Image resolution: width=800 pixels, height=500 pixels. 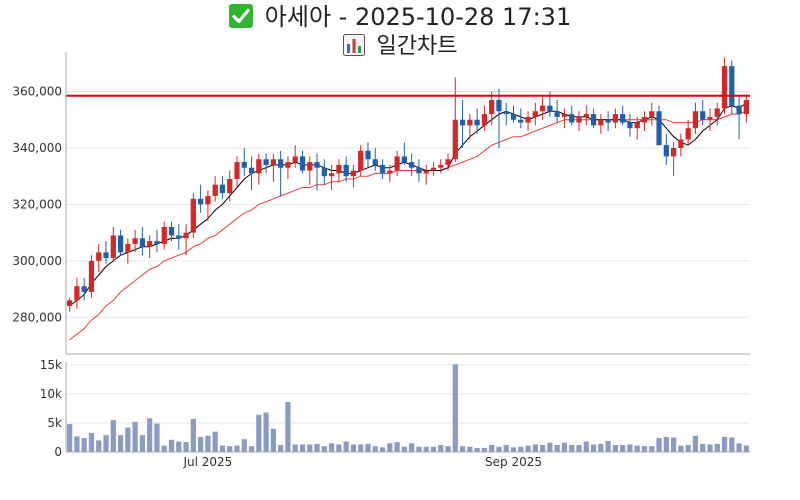 I want to click on date-axis: Jul 2025 Sep 2025, so click(x=362, y=462).